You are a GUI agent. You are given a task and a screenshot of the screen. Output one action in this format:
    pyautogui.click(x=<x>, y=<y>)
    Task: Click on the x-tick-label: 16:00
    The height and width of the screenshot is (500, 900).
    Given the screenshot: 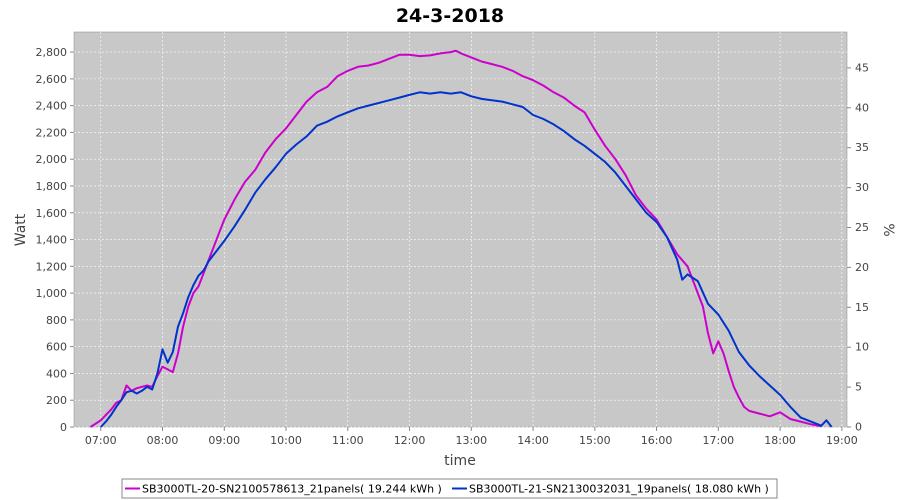 What is the action you would take?
    pyautogui.click(x=657, y=440)
    